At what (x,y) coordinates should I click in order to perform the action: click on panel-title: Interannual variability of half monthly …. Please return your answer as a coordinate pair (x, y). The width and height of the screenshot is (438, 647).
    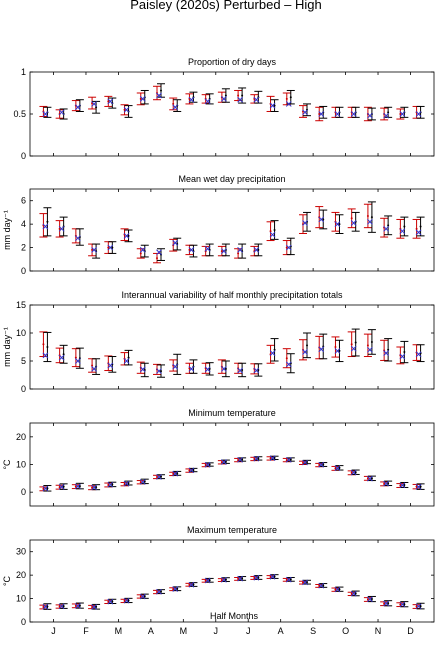
    Looking at the image, I should click on (232, 295).